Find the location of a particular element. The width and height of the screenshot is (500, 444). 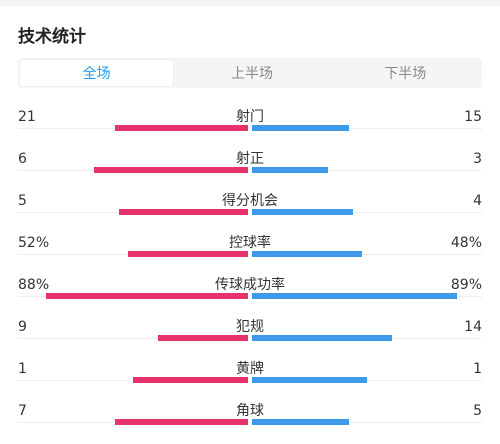

stat-label: 黄牌 is located at coordinates (250, 369).